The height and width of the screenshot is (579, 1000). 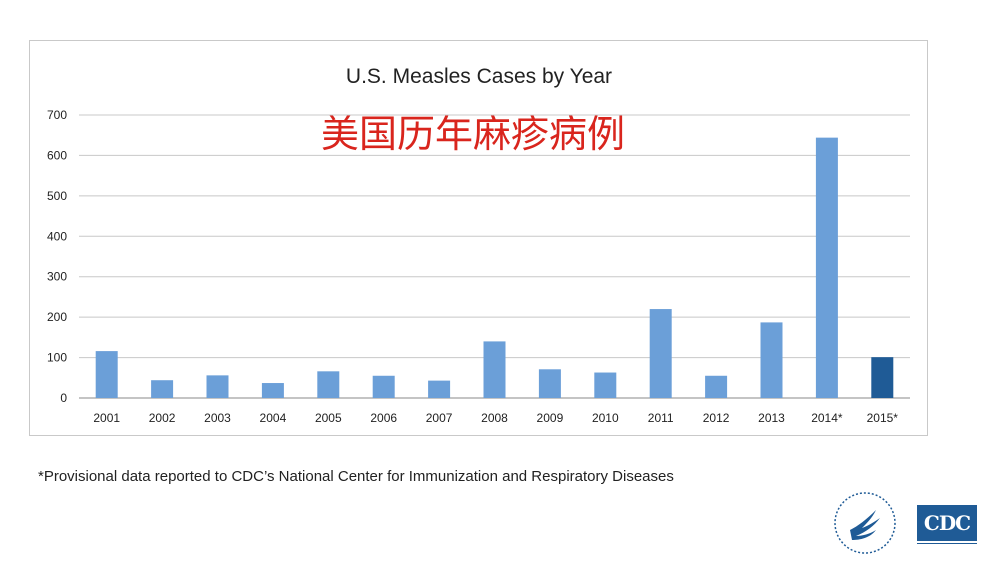 What do you see at coordinates (217, 418) in the screenshot?
I see `x-tick-label: 2003` at bounding box center [217, 418].